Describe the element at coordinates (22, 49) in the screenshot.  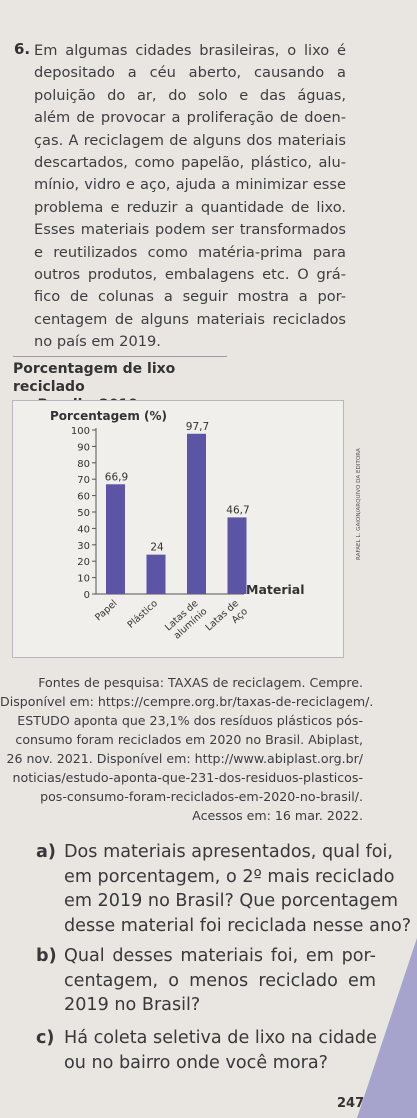
I see `question-number: 6.` at that location.